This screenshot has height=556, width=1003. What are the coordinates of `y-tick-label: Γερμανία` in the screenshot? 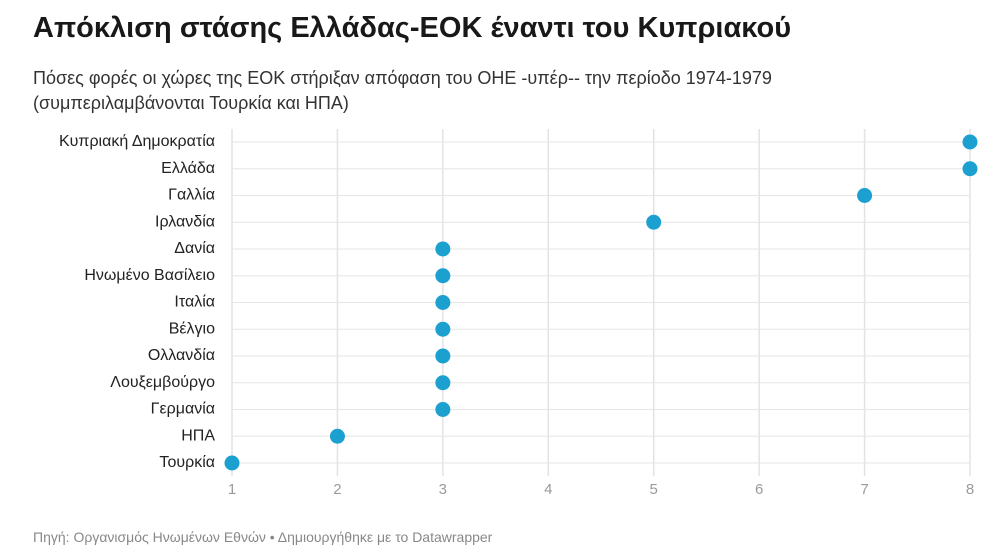 It's located at (183, 409).